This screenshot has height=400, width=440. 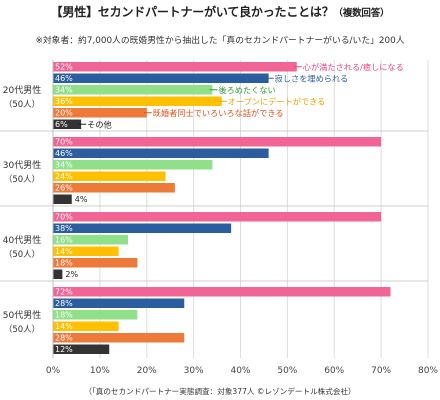 I want to click on bar-value-label: 4%, so click(x=81, y=199).